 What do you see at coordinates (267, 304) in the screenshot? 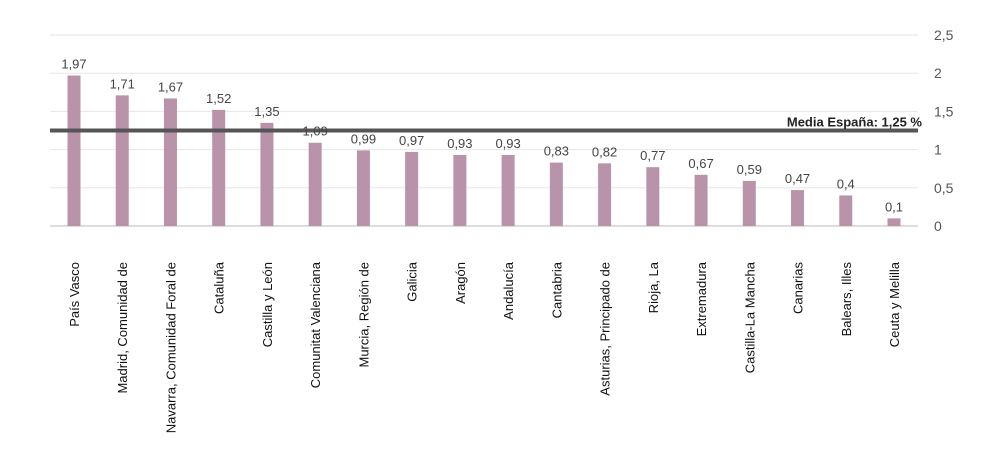
I see `category-label: Castilla y León` at bounding box center [267, 304].